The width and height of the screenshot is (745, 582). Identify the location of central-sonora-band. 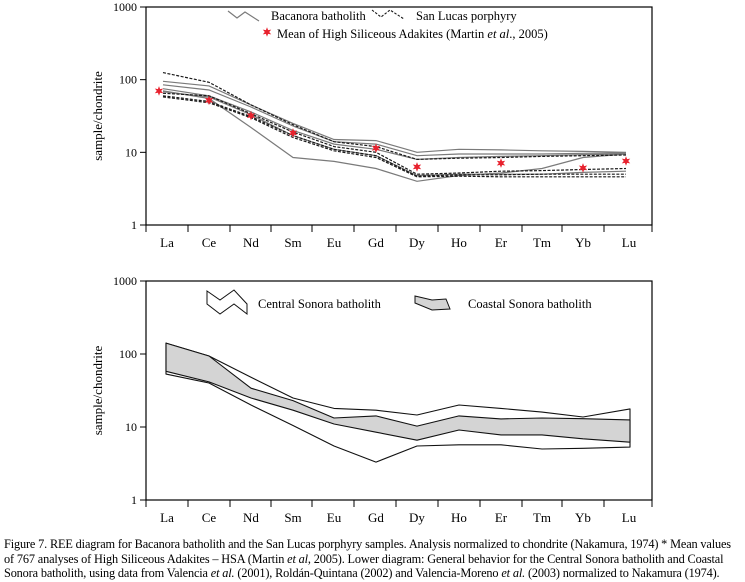
(398, 402).